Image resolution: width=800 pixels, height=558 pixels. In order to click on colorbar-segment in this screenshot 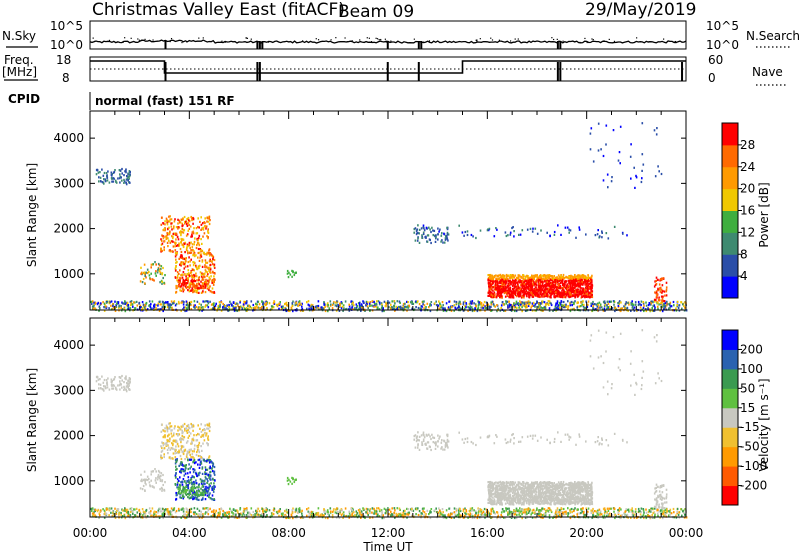, I will do `click(730, 287)`.